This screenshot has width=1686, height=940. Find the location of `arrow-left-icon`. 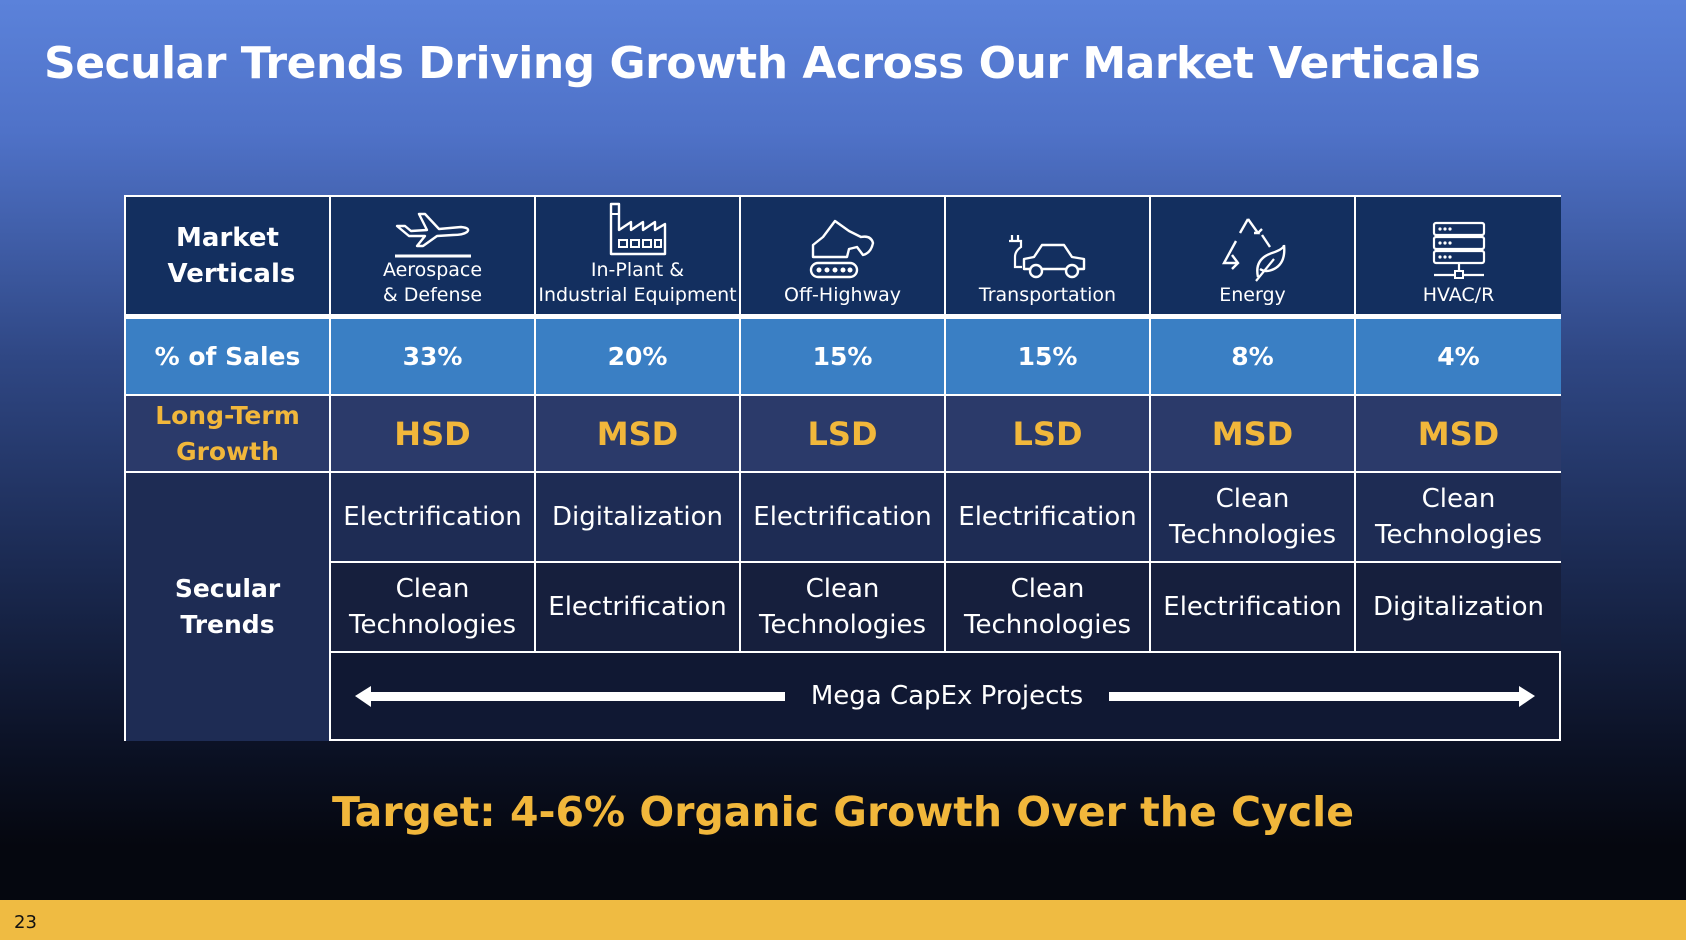

arrow-left-icon is located at coordinates (569, 696).